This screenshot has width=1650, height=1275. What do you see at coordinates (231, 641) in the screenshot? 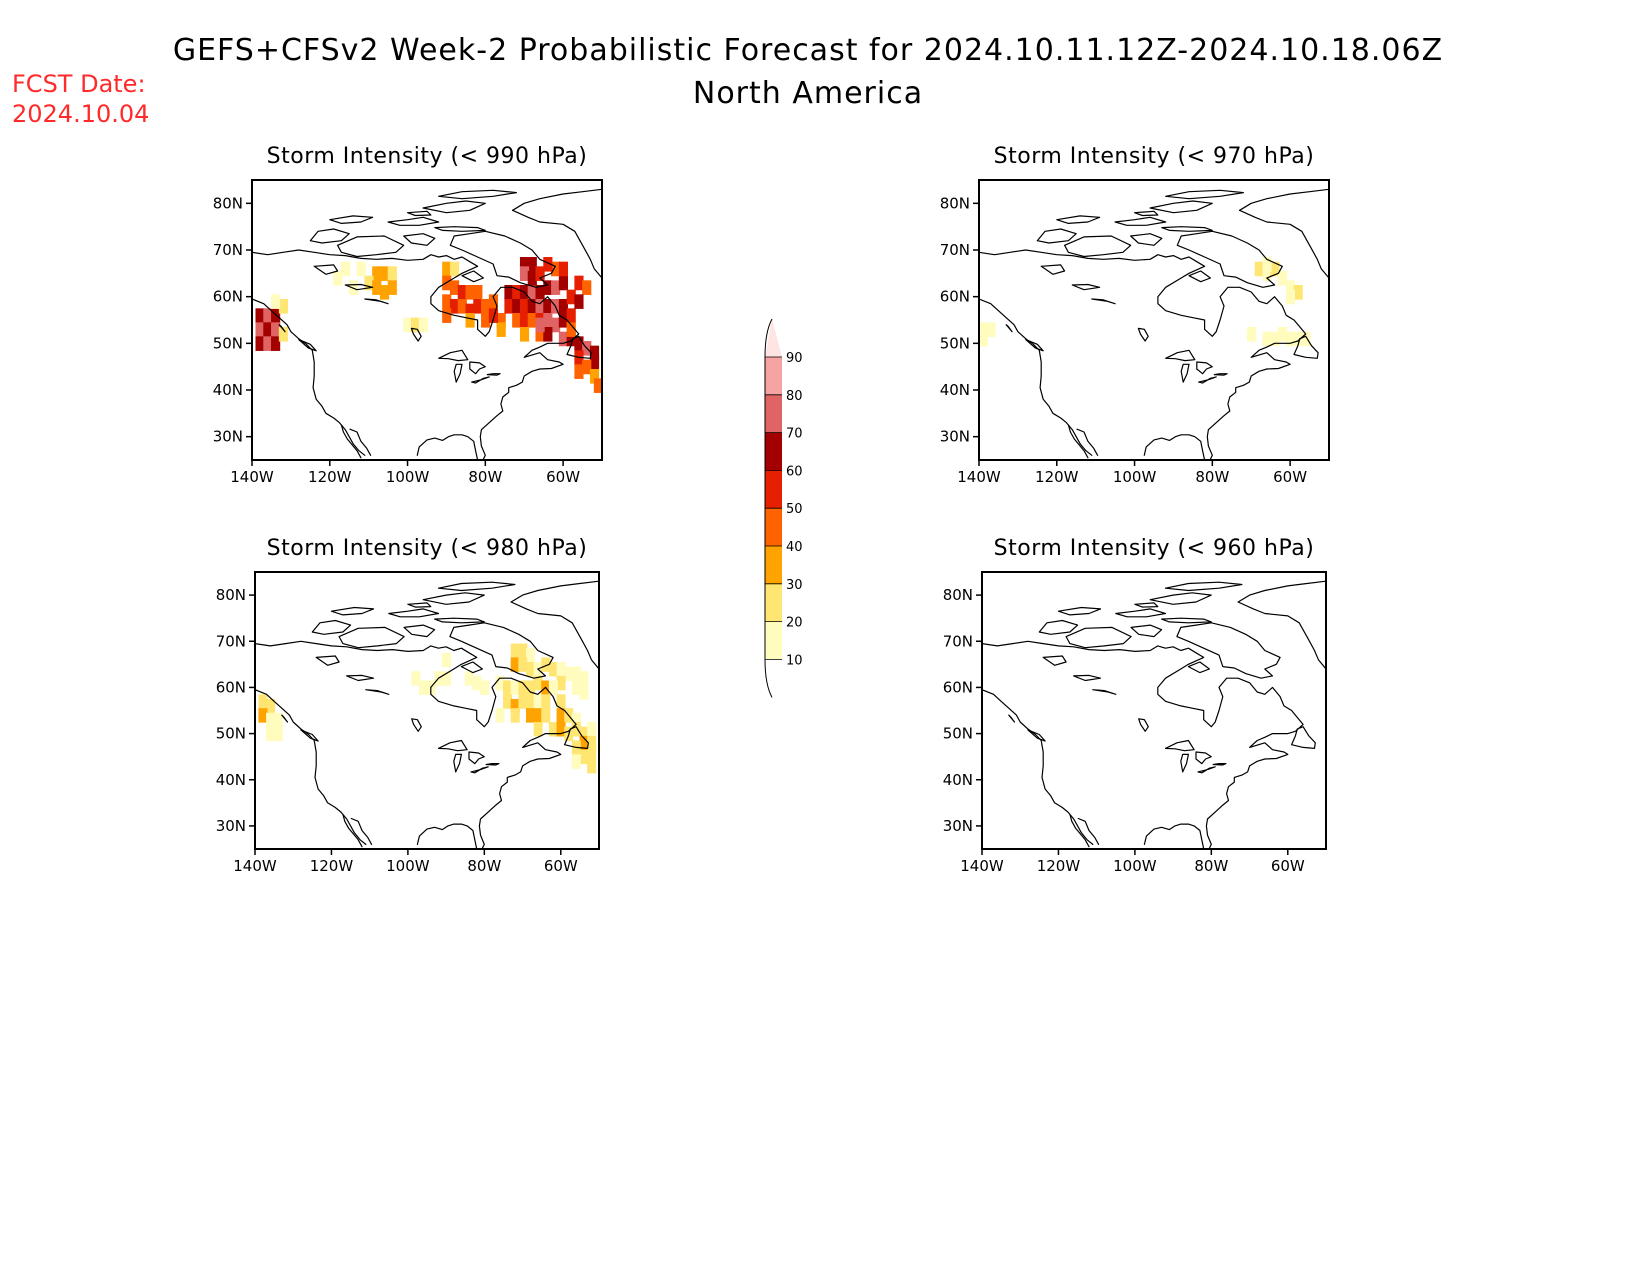
I see `lat-tick-label: 70N` at bounding box center [231, 641].